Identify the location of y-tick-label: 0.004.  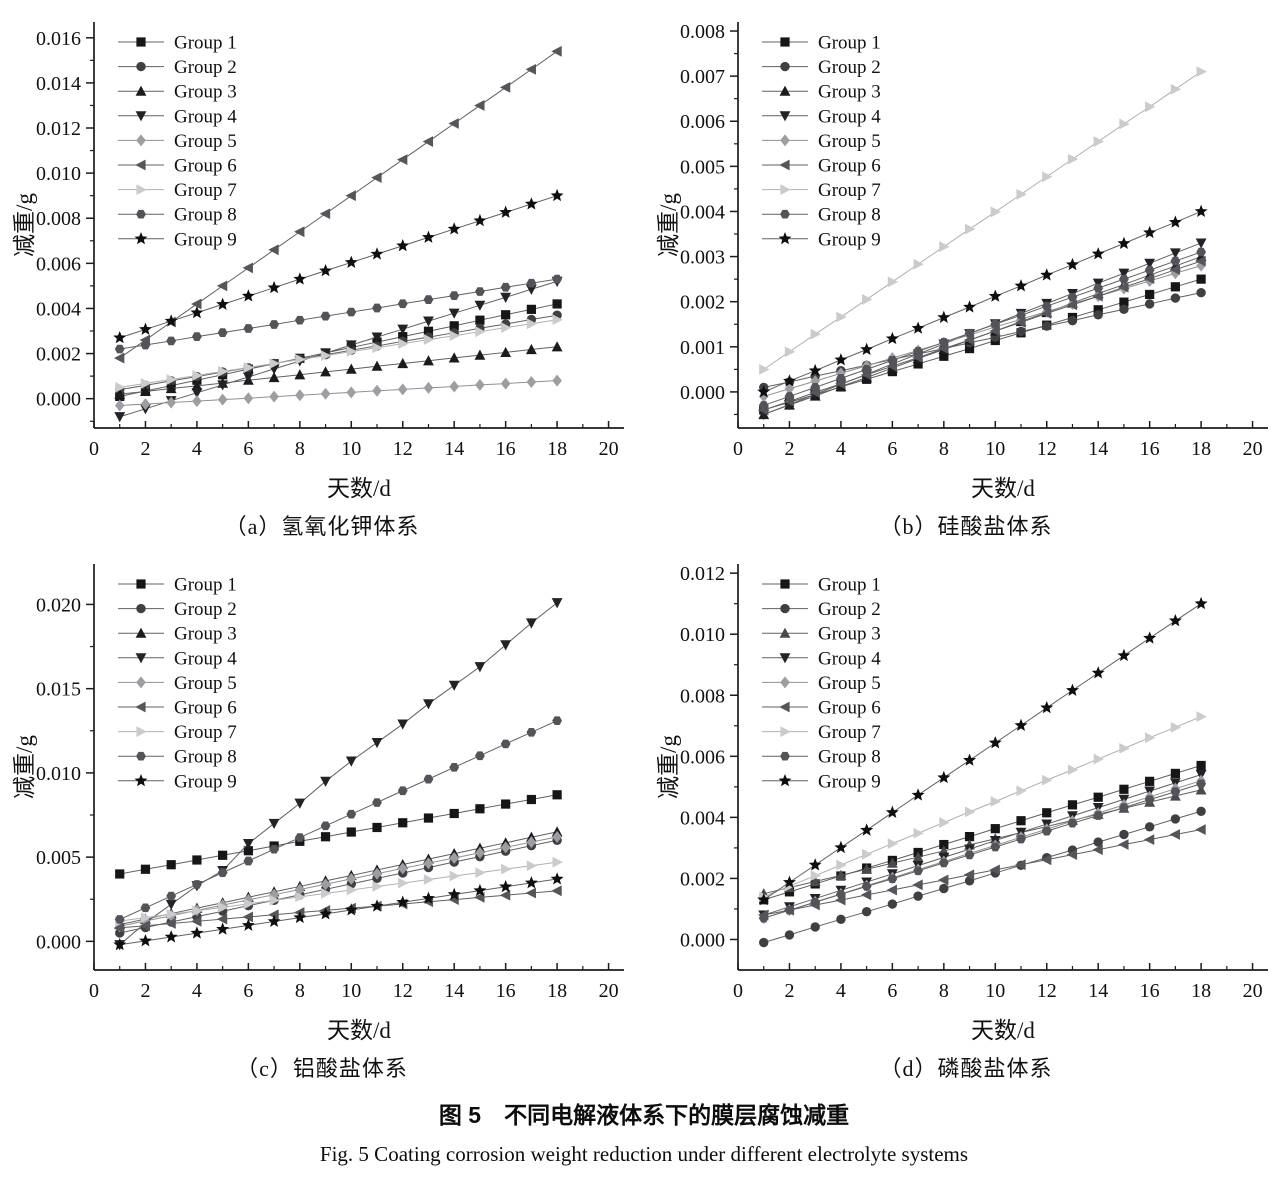
(702, 212).